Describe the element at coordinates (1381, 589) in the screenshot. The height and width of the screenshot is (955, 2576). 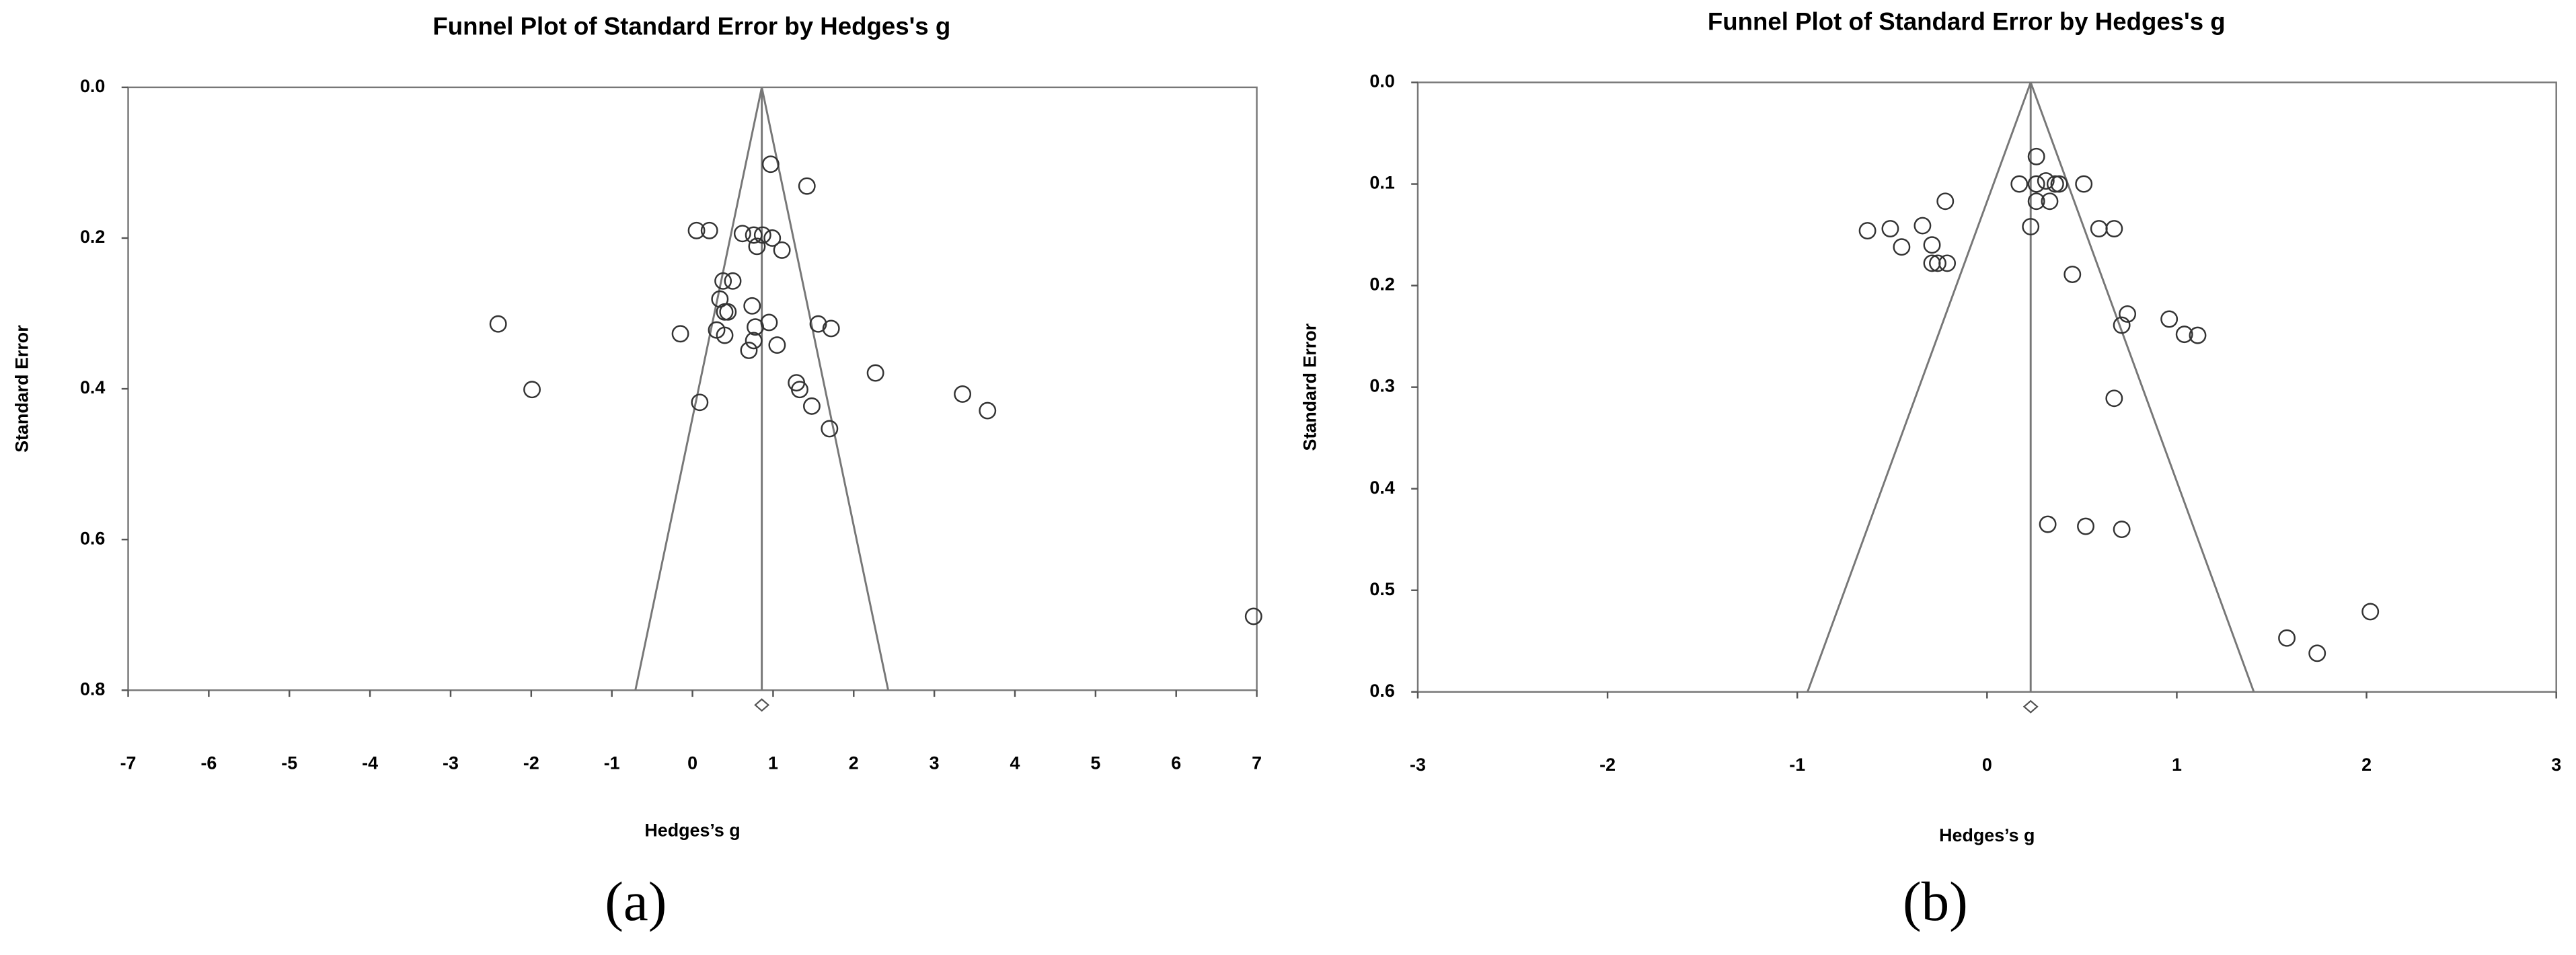
I see `y-tick-label: 0.5` at that location.